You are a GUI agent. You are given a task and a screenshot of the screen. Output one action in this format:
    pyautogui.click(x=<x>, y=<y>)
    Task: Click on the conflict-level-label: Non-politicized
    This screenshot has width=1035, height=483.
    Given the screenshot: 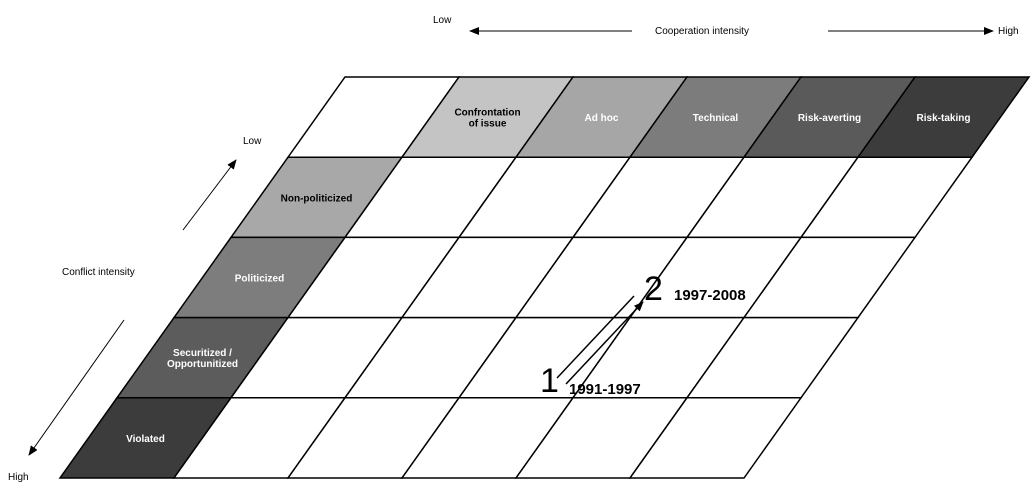 What is the action you would take?
    pyautogui.click(x=317, y=198)
    